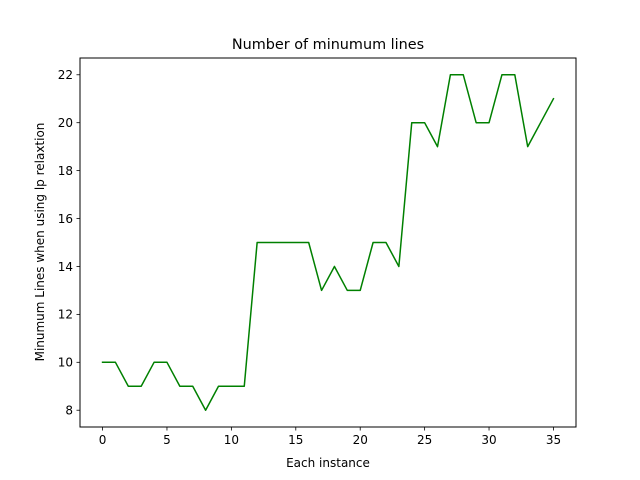 Image resolution: width=640 pixels, height=480 pixels. What do you see at coordinates (360, 440) in the screenshot?
I see `x-tick-label: 20` at bounding box center [360, 440].